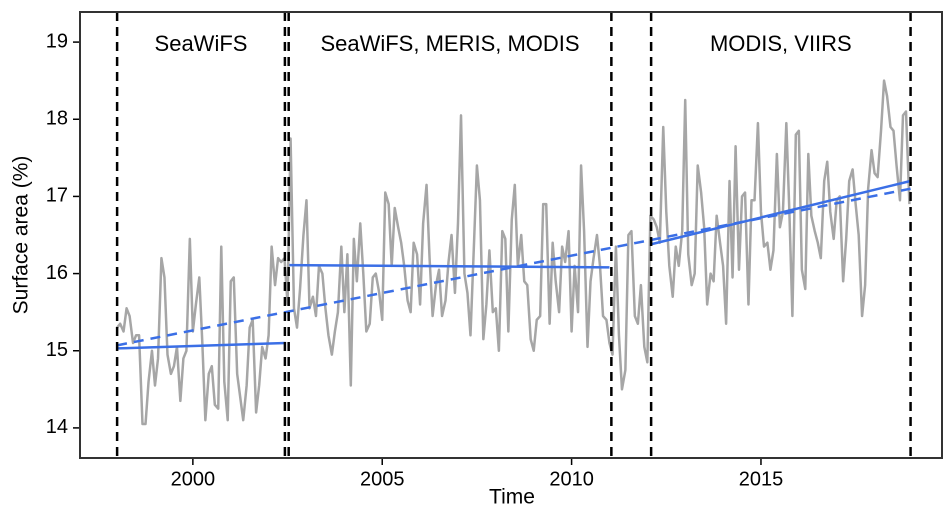 Image resolution: width=944 pixels, height=510 pixels. I want to click on region-label: MODIS, VIIRS, so click(781, 43).